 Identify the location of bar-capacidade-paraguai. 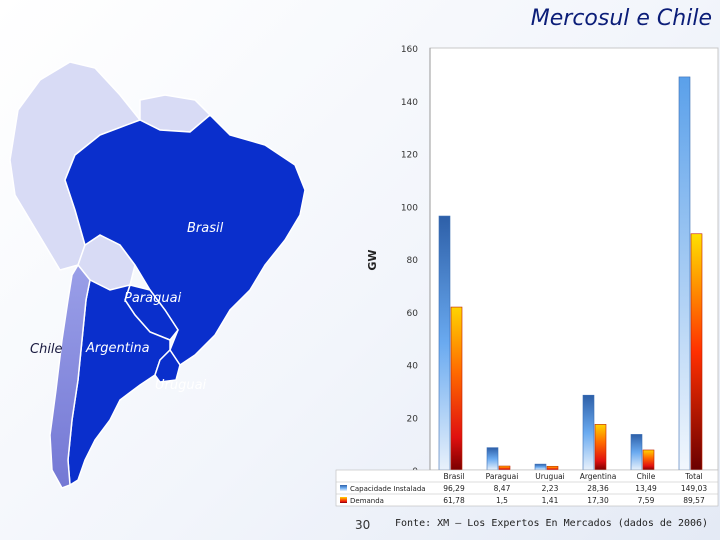
(492, 459).